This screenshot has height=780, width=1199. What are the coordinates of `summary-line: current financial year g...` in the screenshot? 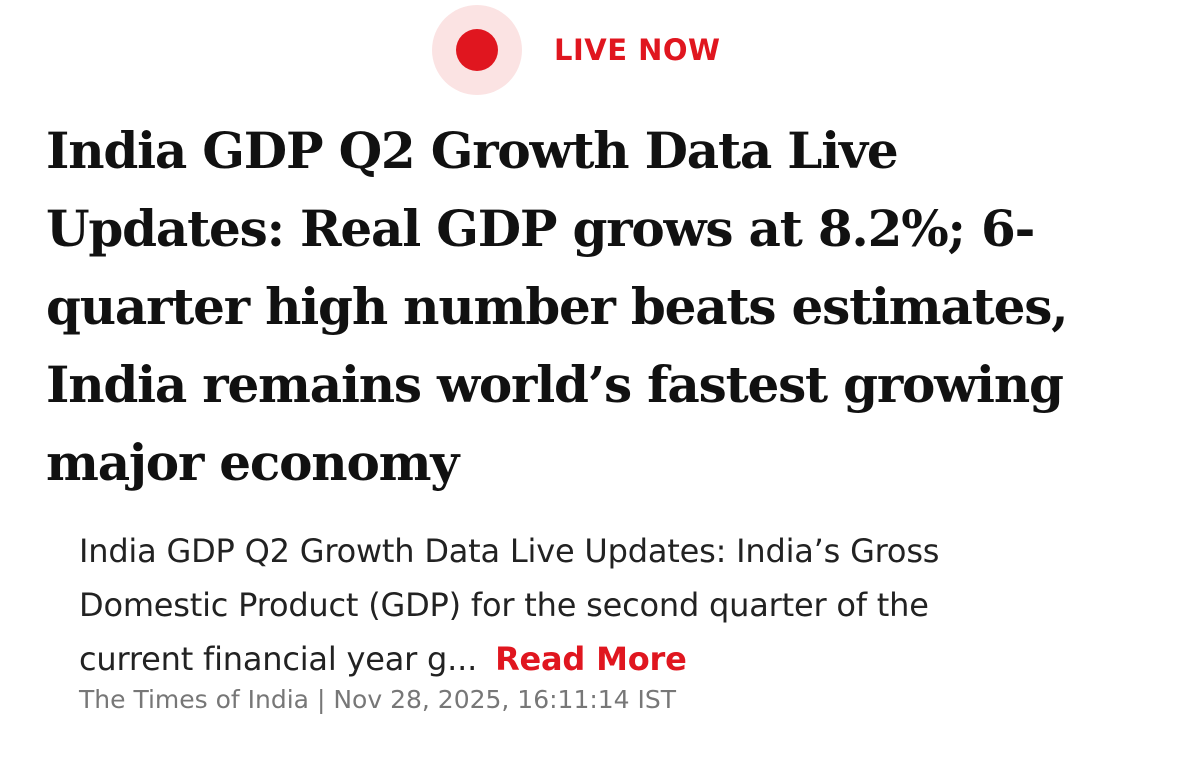 It's located at (278, 659).